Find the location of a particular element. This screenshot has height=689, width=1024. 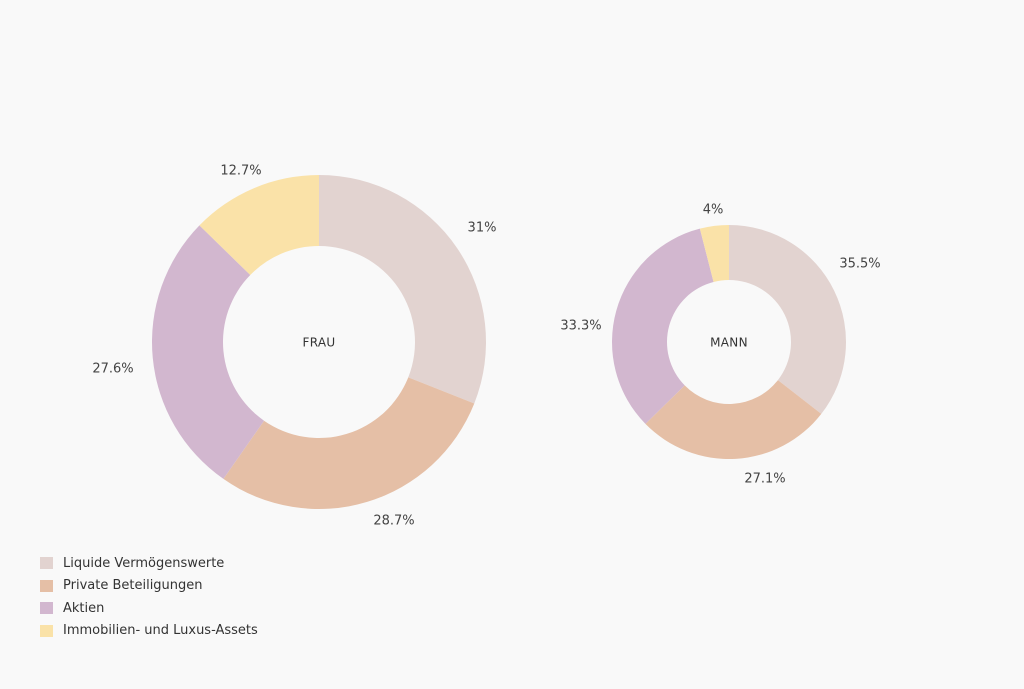

legend-label: Liquide Vermögenswerte is located at coordinates (144, 563).